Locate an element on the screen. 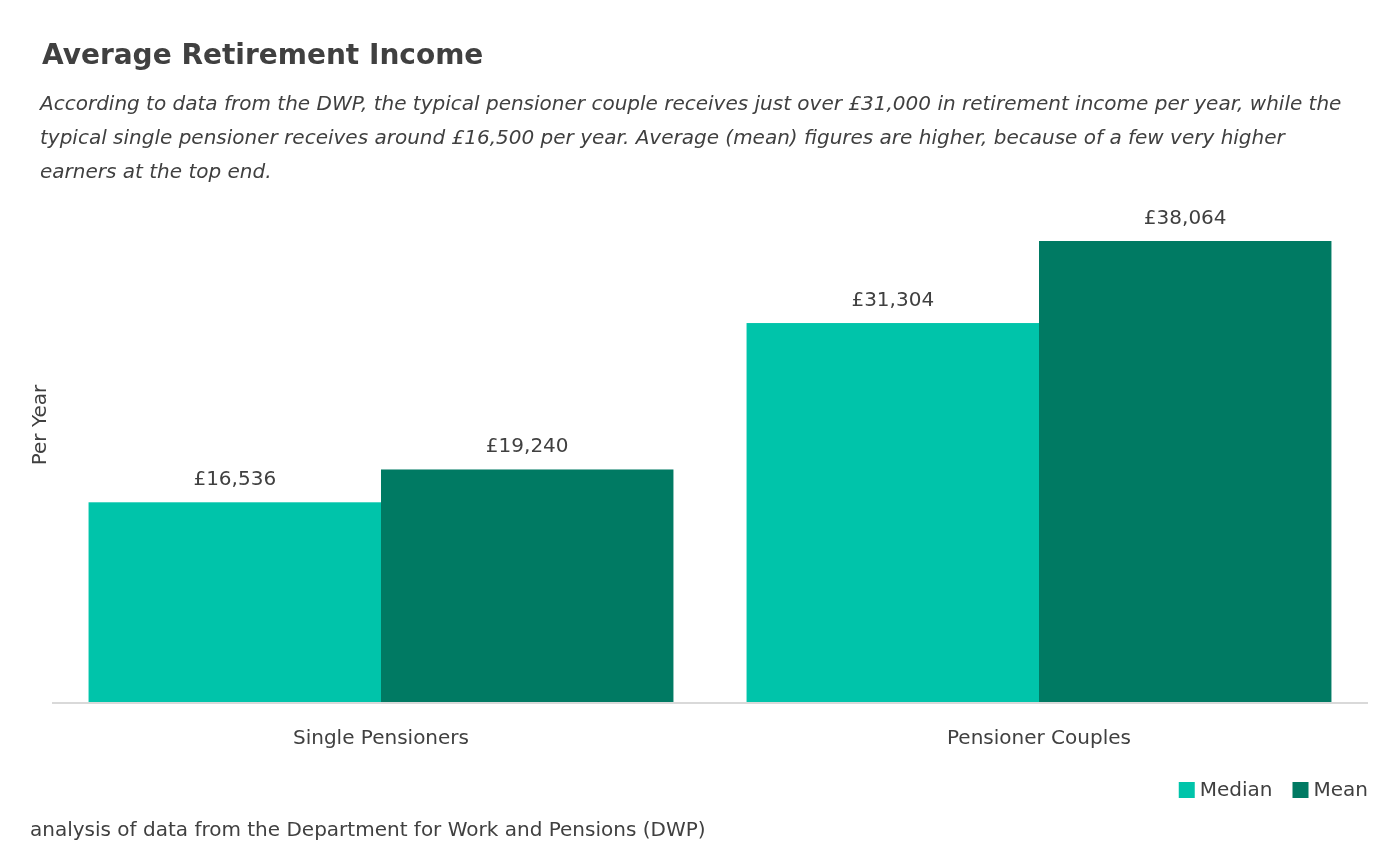  data-label: £19,240 is located at coordinates (527, 445).